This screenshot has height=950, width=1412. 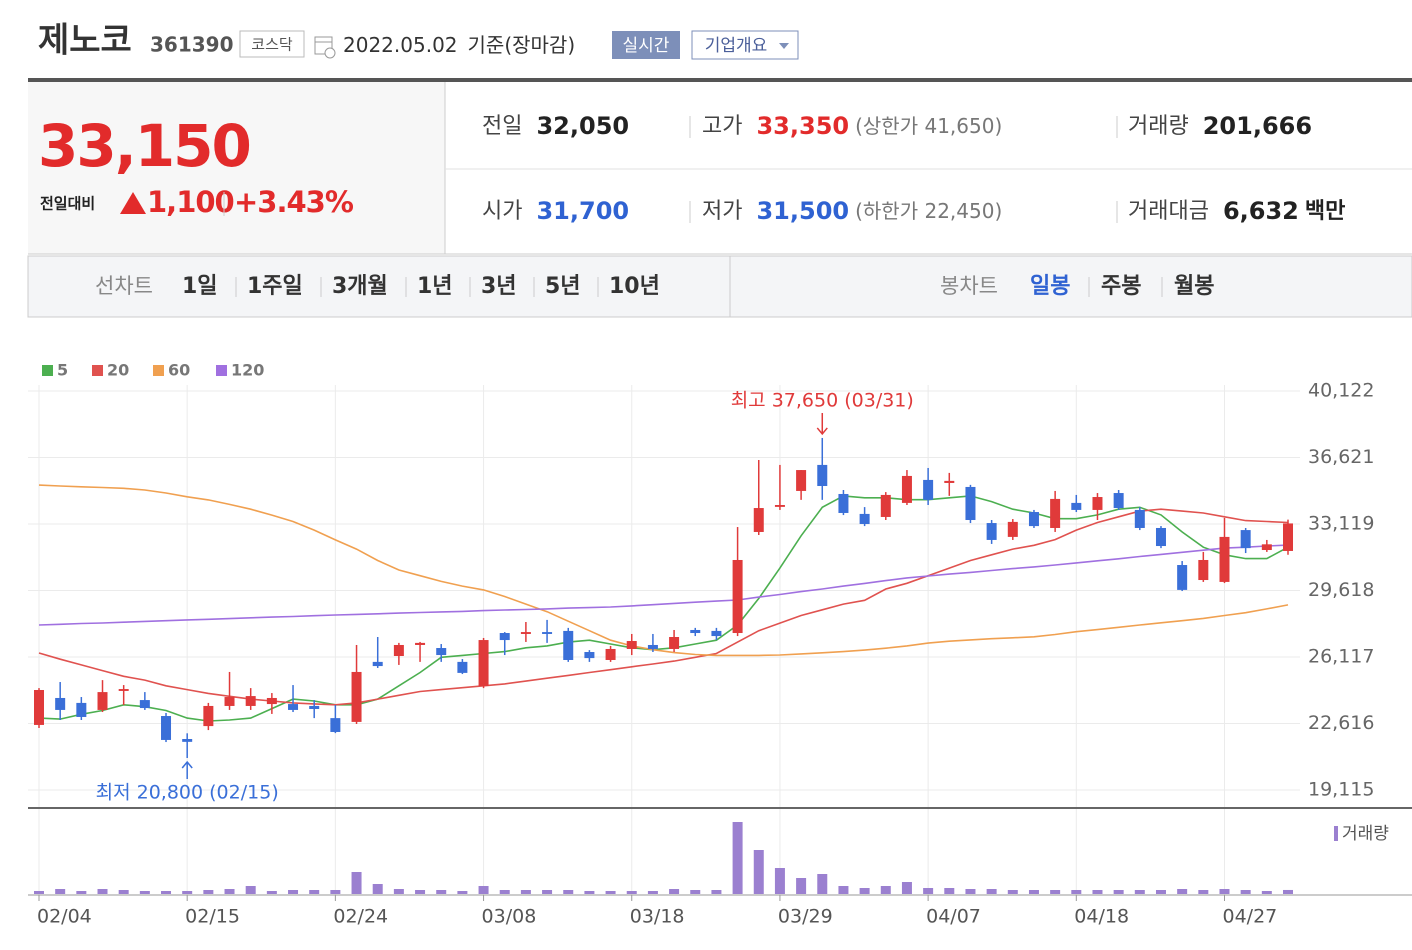 What do you see at coordinates (85, 41) in the screenshot?
I see `stock-name: 제노코` at bounding box center [85, 41].